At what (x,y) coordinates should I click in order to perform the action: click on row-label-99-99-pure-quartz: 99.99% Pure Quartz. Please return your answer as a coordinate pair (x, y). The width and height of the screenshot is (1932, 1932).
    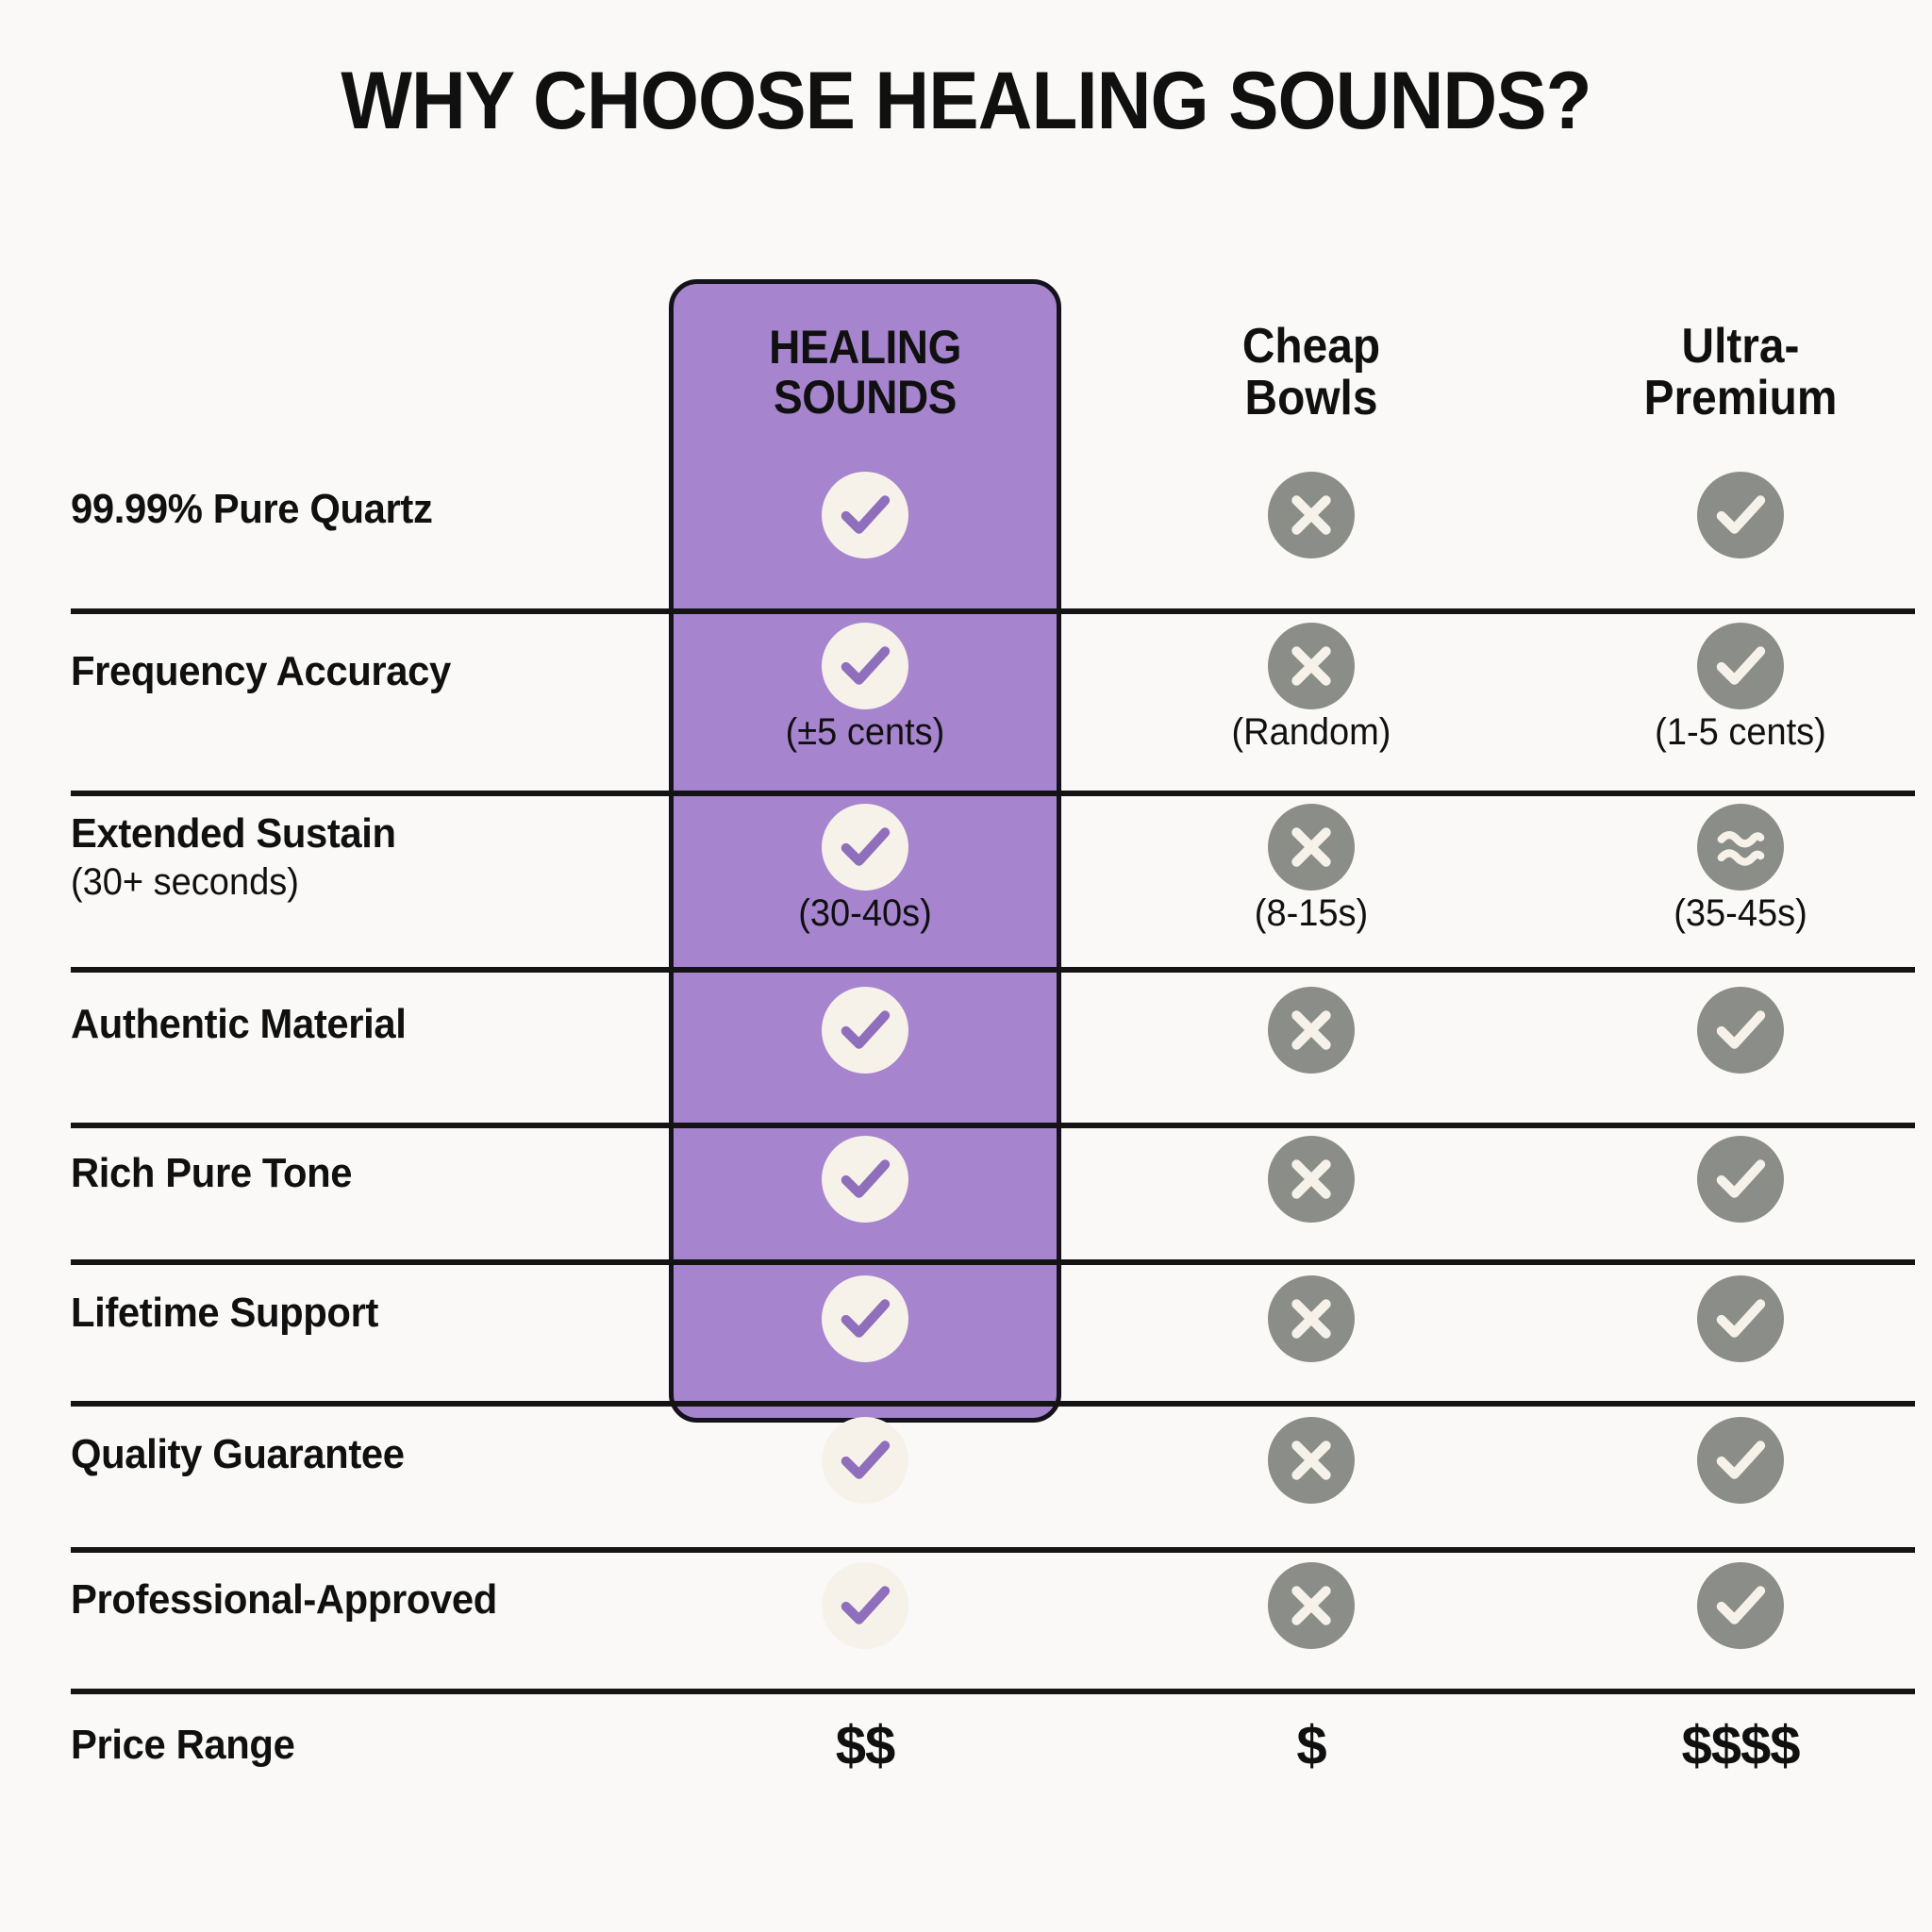
    Looking at the image, I should click on (354, 509).